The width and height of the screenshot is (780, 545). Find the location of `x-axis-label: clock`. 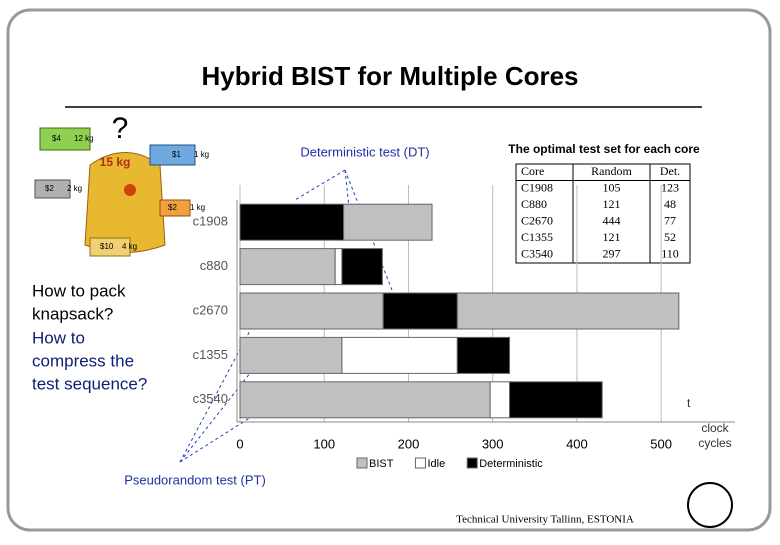

x-axis-label: clock is located at coordinates (715, 428).